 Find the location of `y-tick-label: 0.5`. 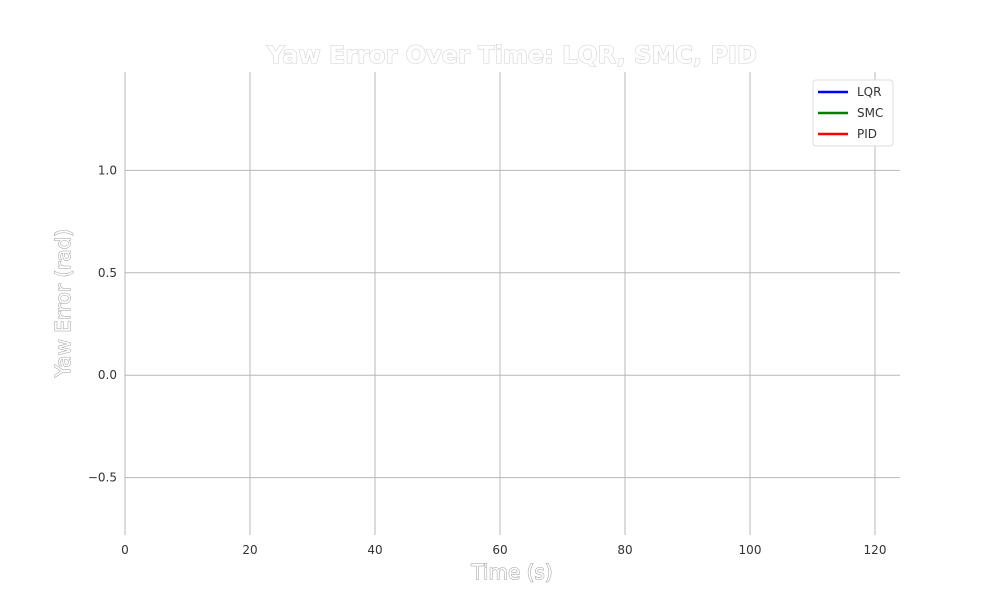

y-tick-label: 0.5 is located at coordinates (107, 273).